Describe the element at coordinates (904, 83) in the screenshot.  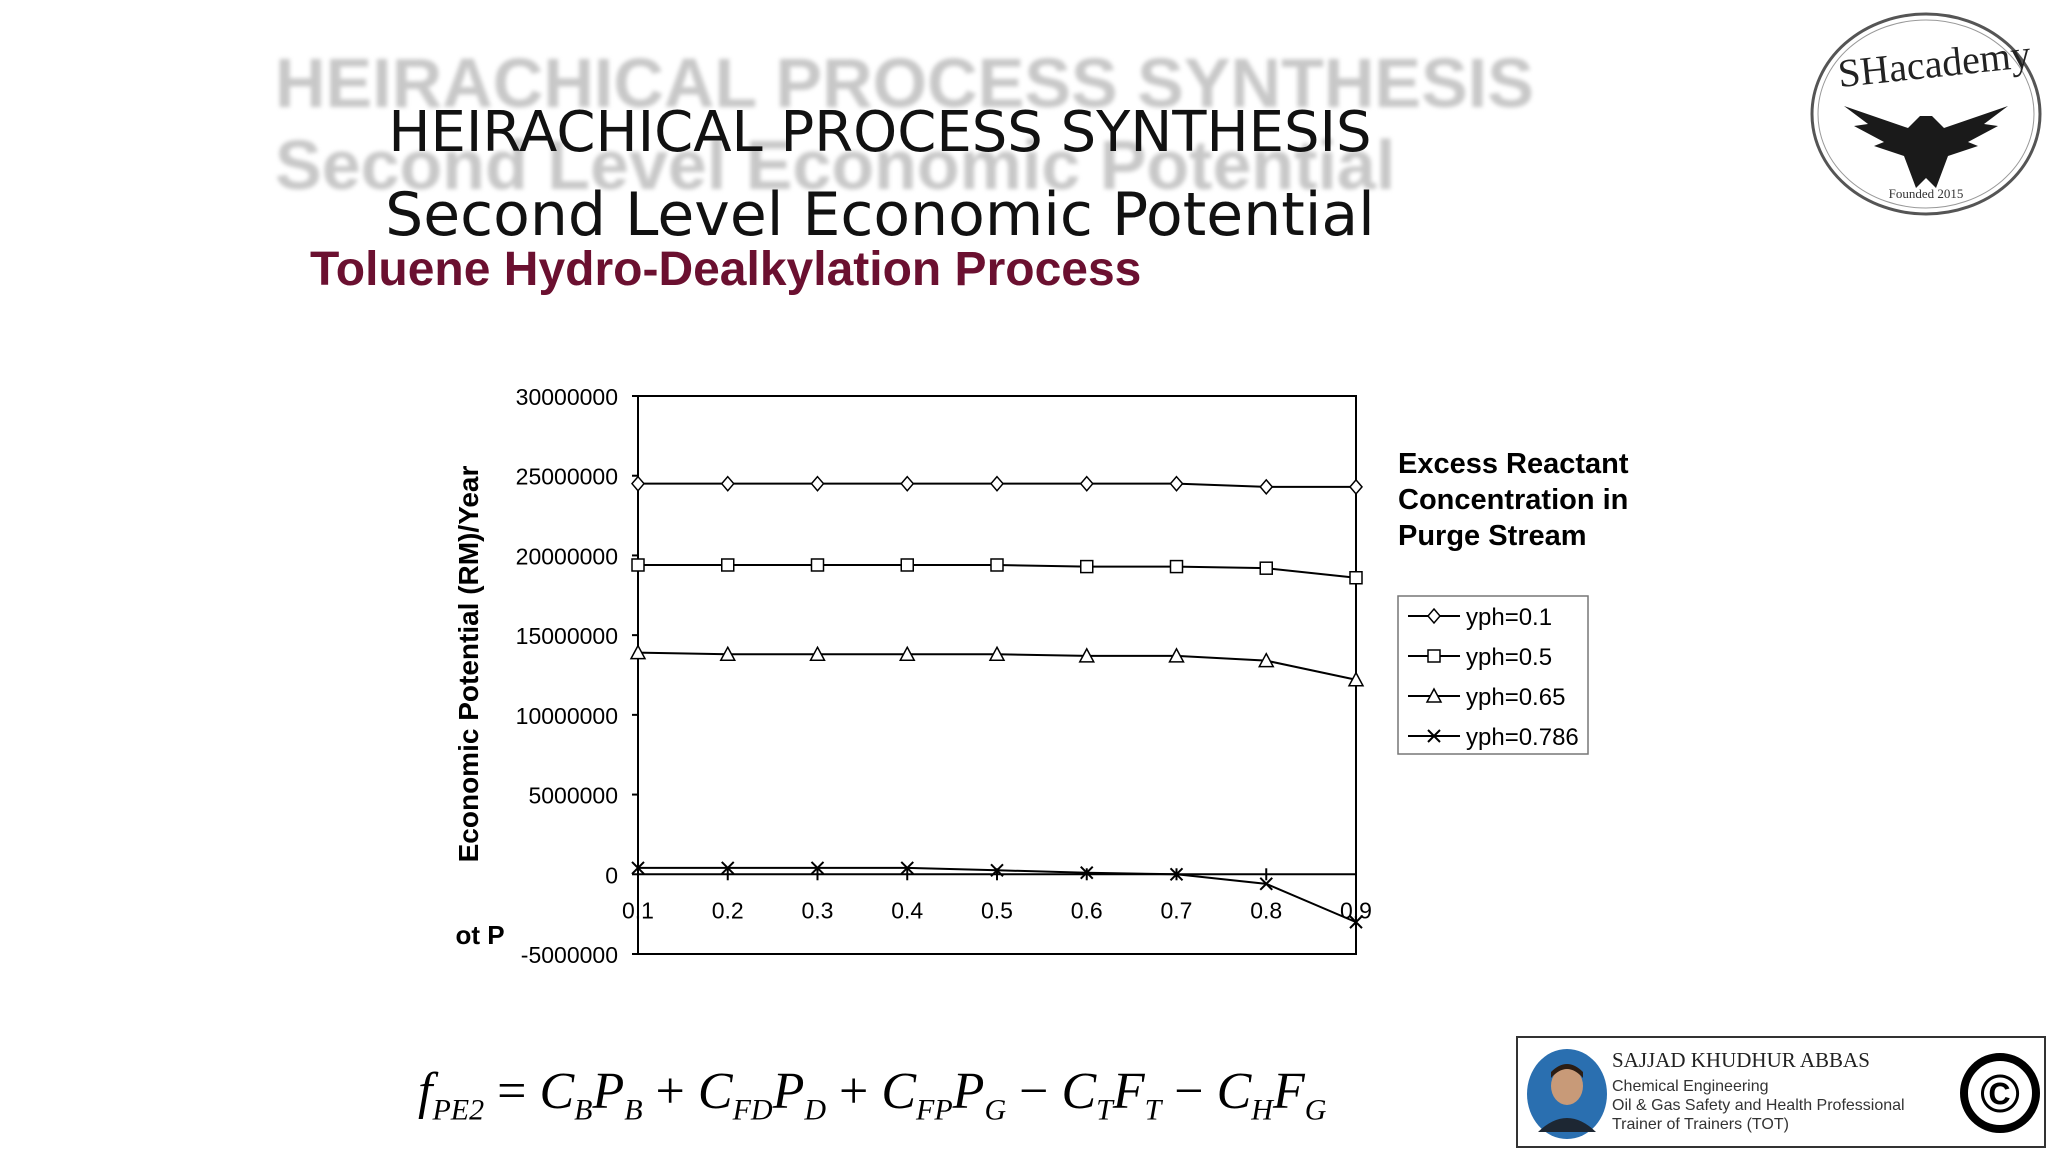
I see `title-shadow-line1: HEIRACHICAL PROCESS SYNTHESIS` at that location.